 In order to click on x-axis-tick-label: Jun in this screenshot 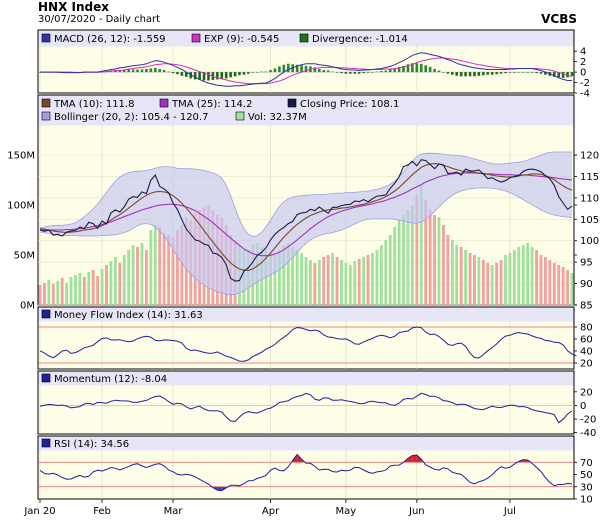, I will do `click(416, 511)`.